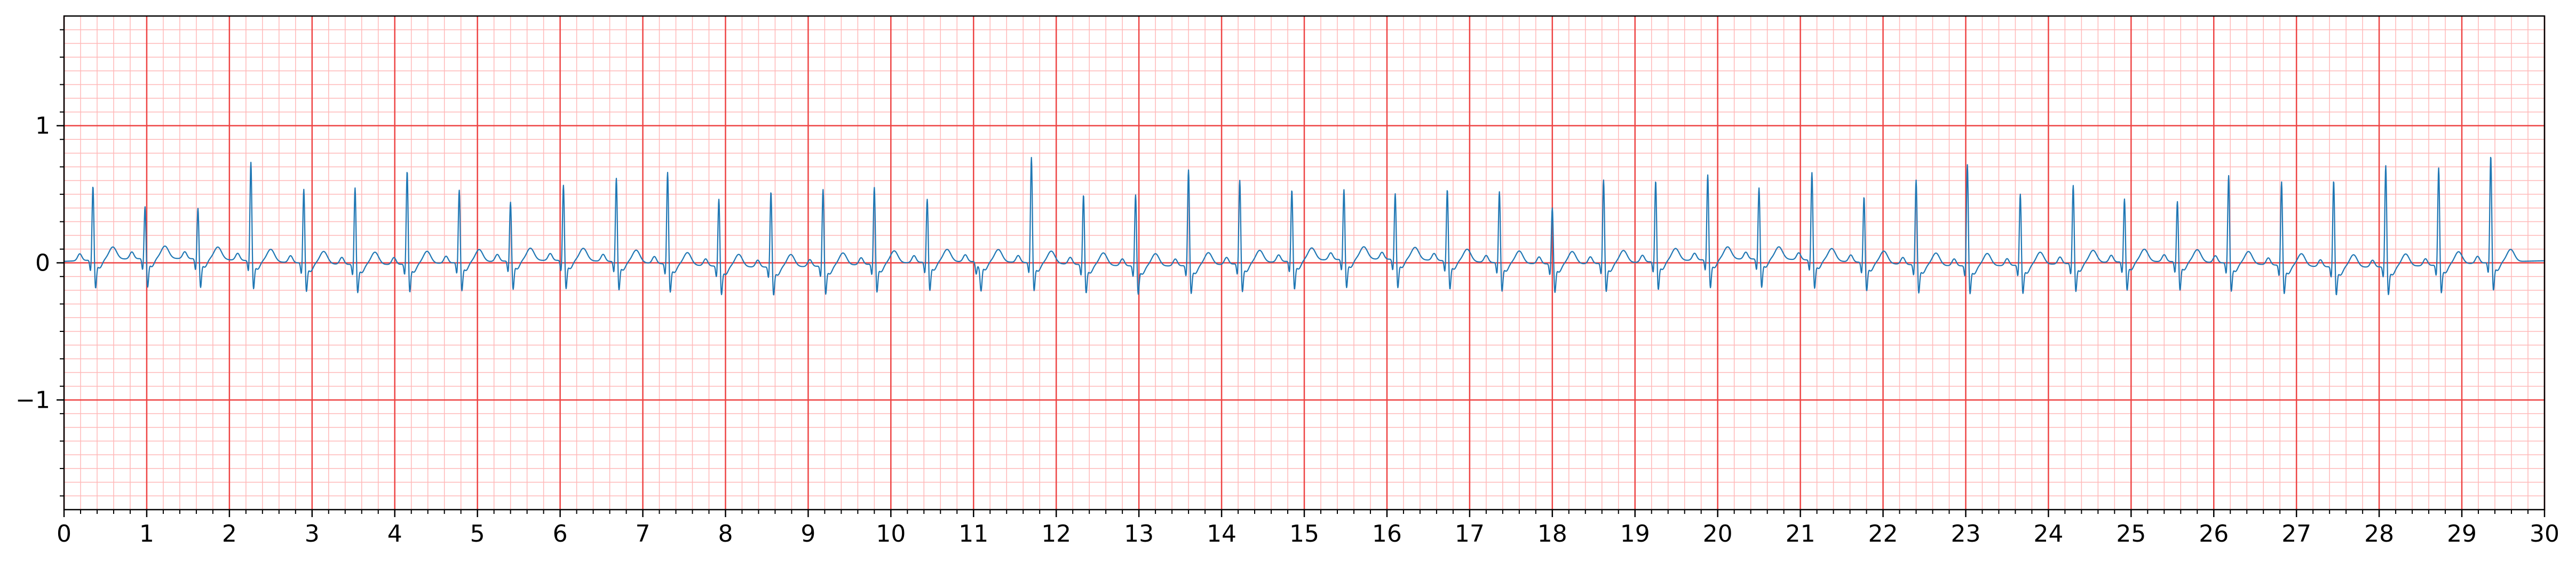  I want to click on x-tick-label: 19, so click(1635, 534).